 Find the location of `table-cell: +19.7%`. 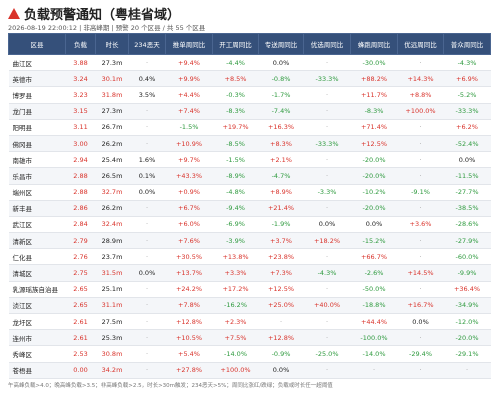

table-cell: +19.7% is located at coordinates (235, 127).